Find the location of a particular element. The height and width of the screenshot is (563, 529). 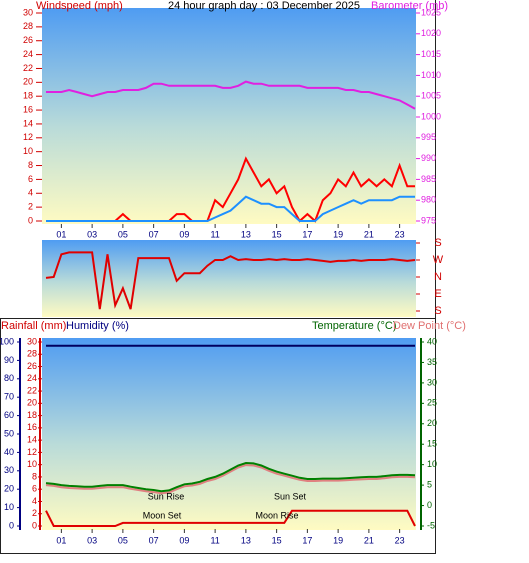

y-tick-label: S is located at coordinates (437, 311).